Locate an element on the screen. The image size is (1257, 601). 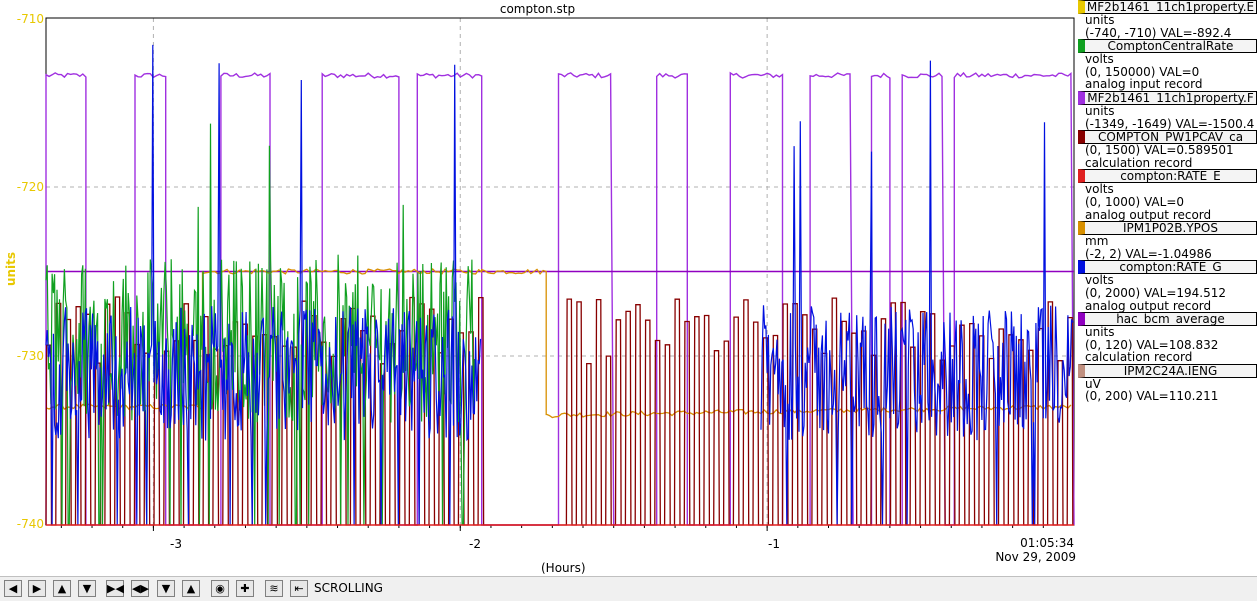
x-tick-label: -2 is located at coordinates (475, 544).